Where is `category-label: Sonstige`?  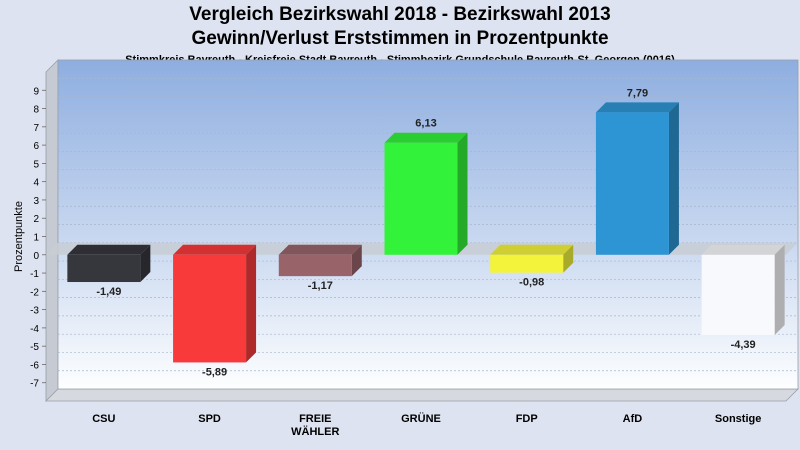 category-label: Sonstige is located at coordinates (738, 419).